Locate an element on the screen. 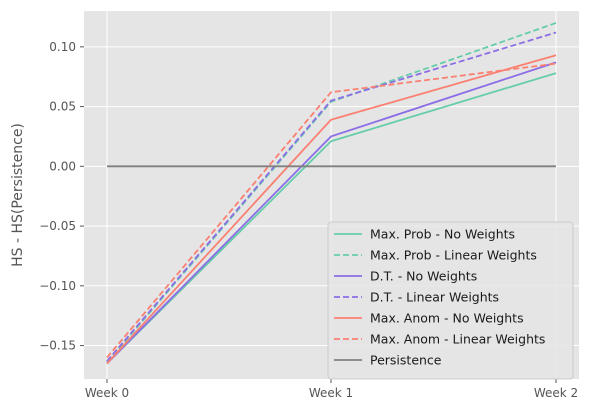  y-axis-title: HS - HS(Persistence) is located at coordinates (18, 195).